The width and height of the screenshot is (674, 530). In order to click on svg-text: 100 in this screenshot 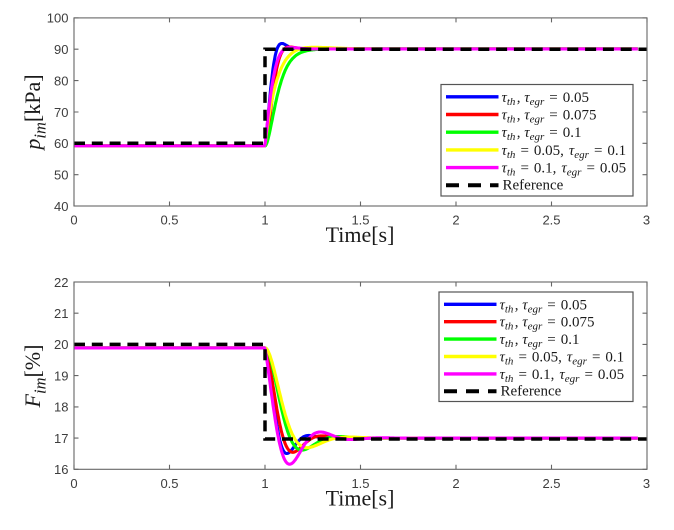, I will do `click(58, 18)`.